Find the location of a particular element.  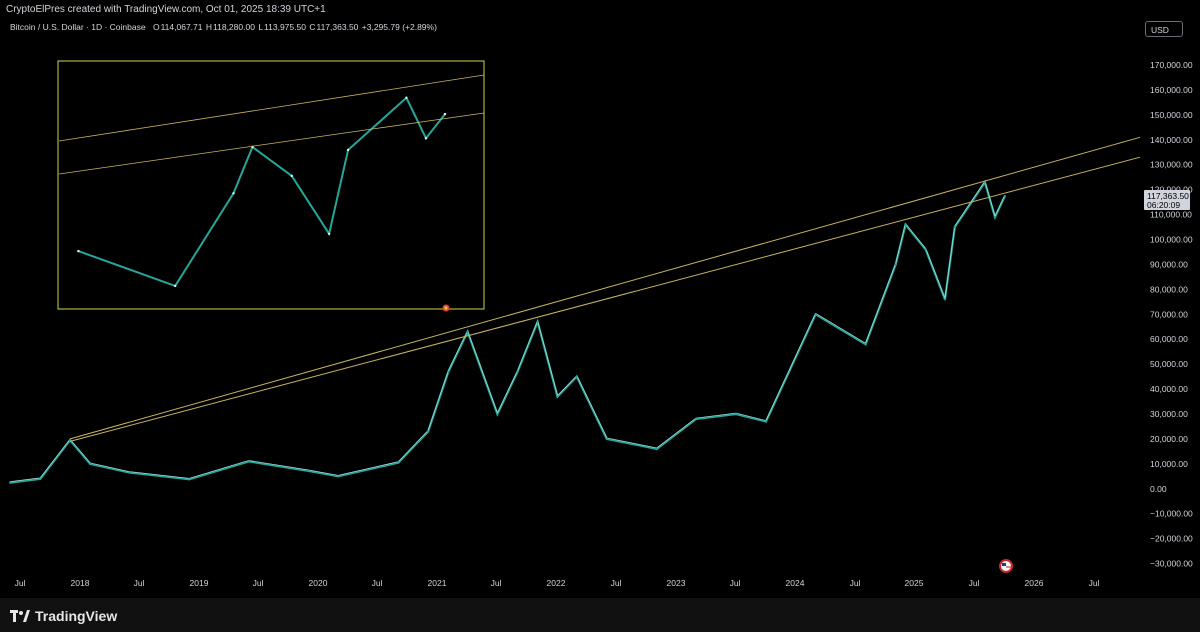

y-tick-label: 100,000.00 is located at coordinates (1171, 240).